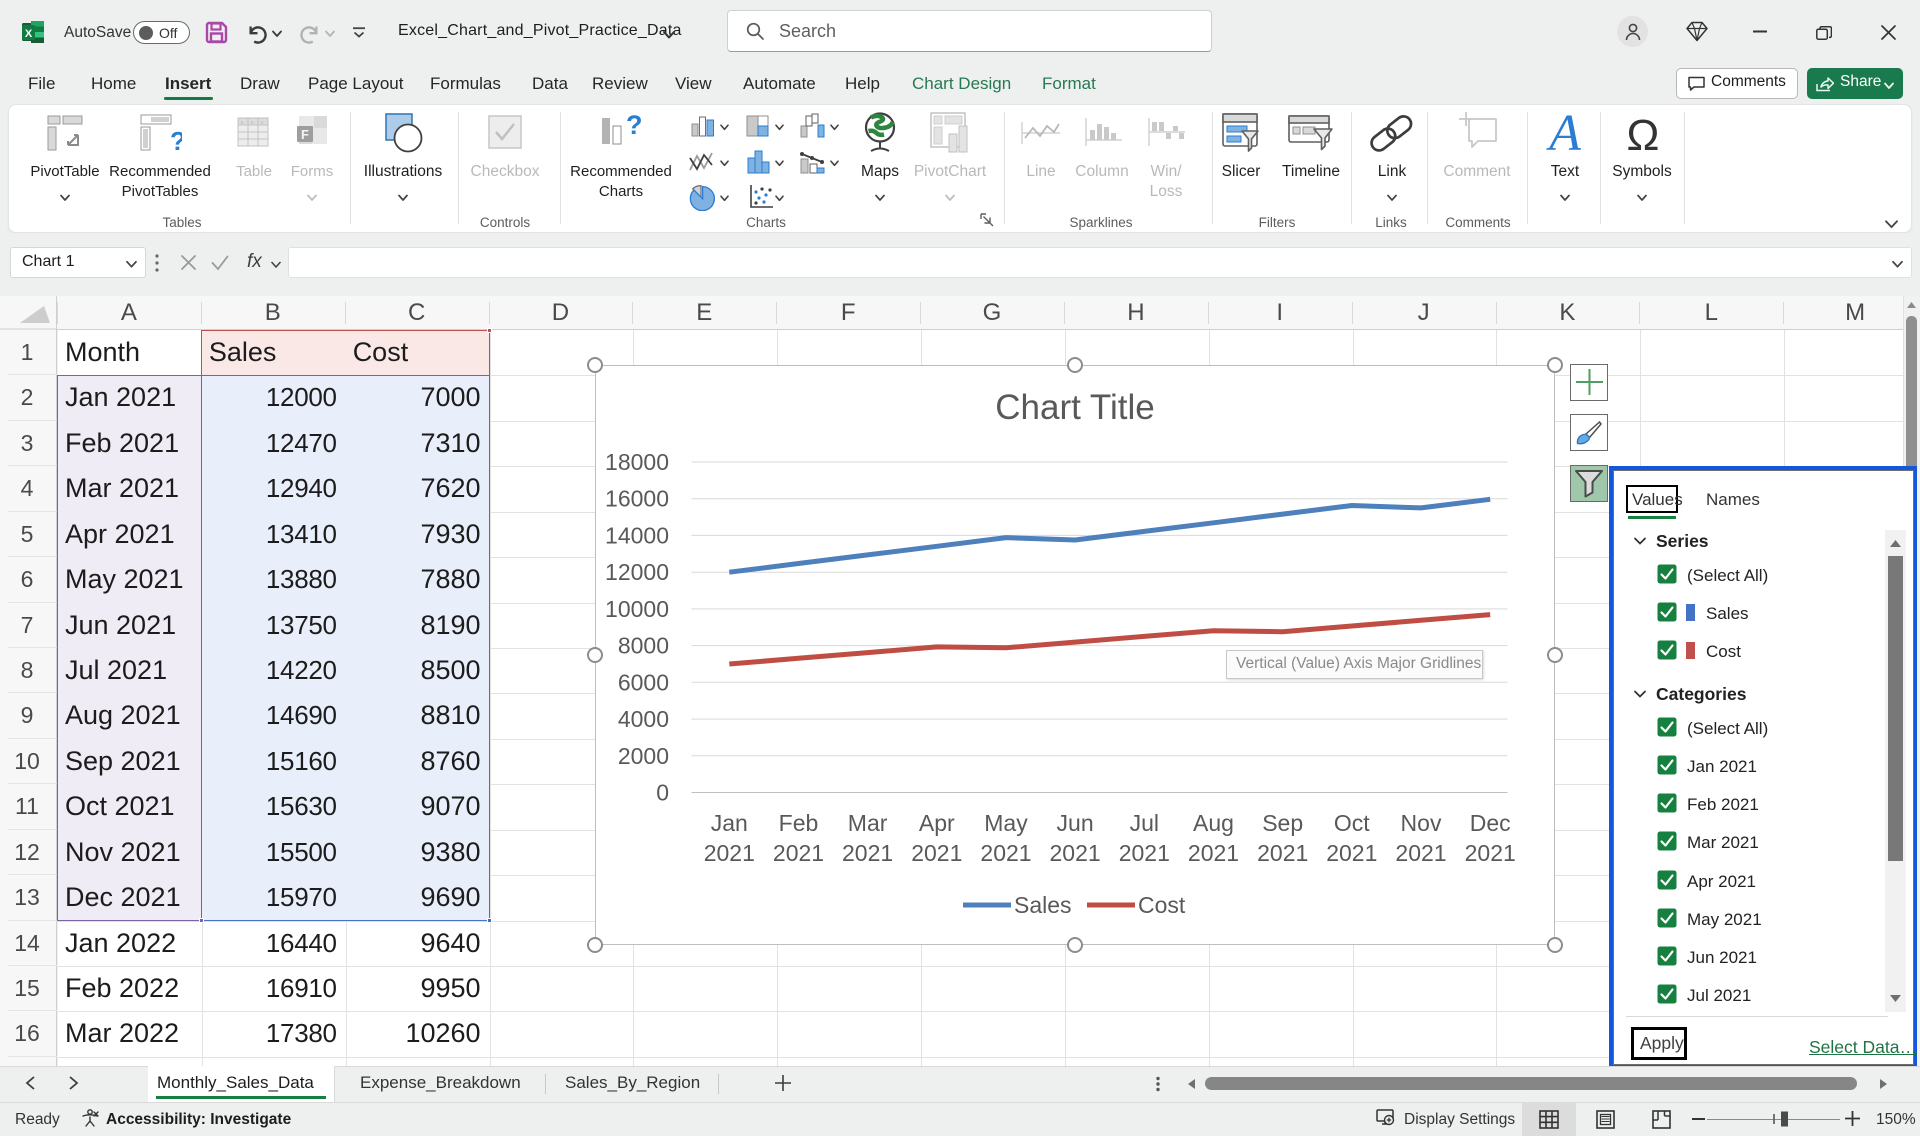 The height and width of the screenshot is (1136, 1920). I want to click on svg-text: Sales, so click(1043, 905).